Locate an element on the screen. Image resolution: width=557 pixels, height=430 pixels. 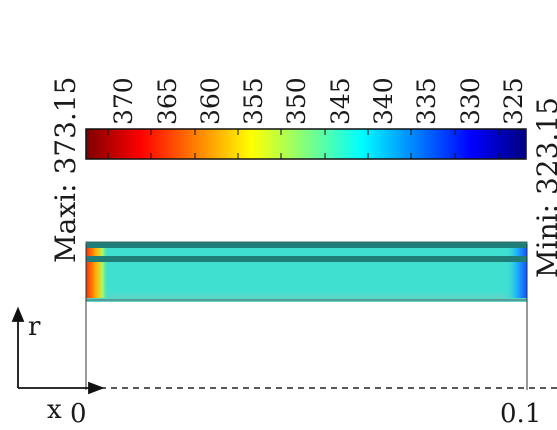
top-wall is located at coordinates (306, 245).